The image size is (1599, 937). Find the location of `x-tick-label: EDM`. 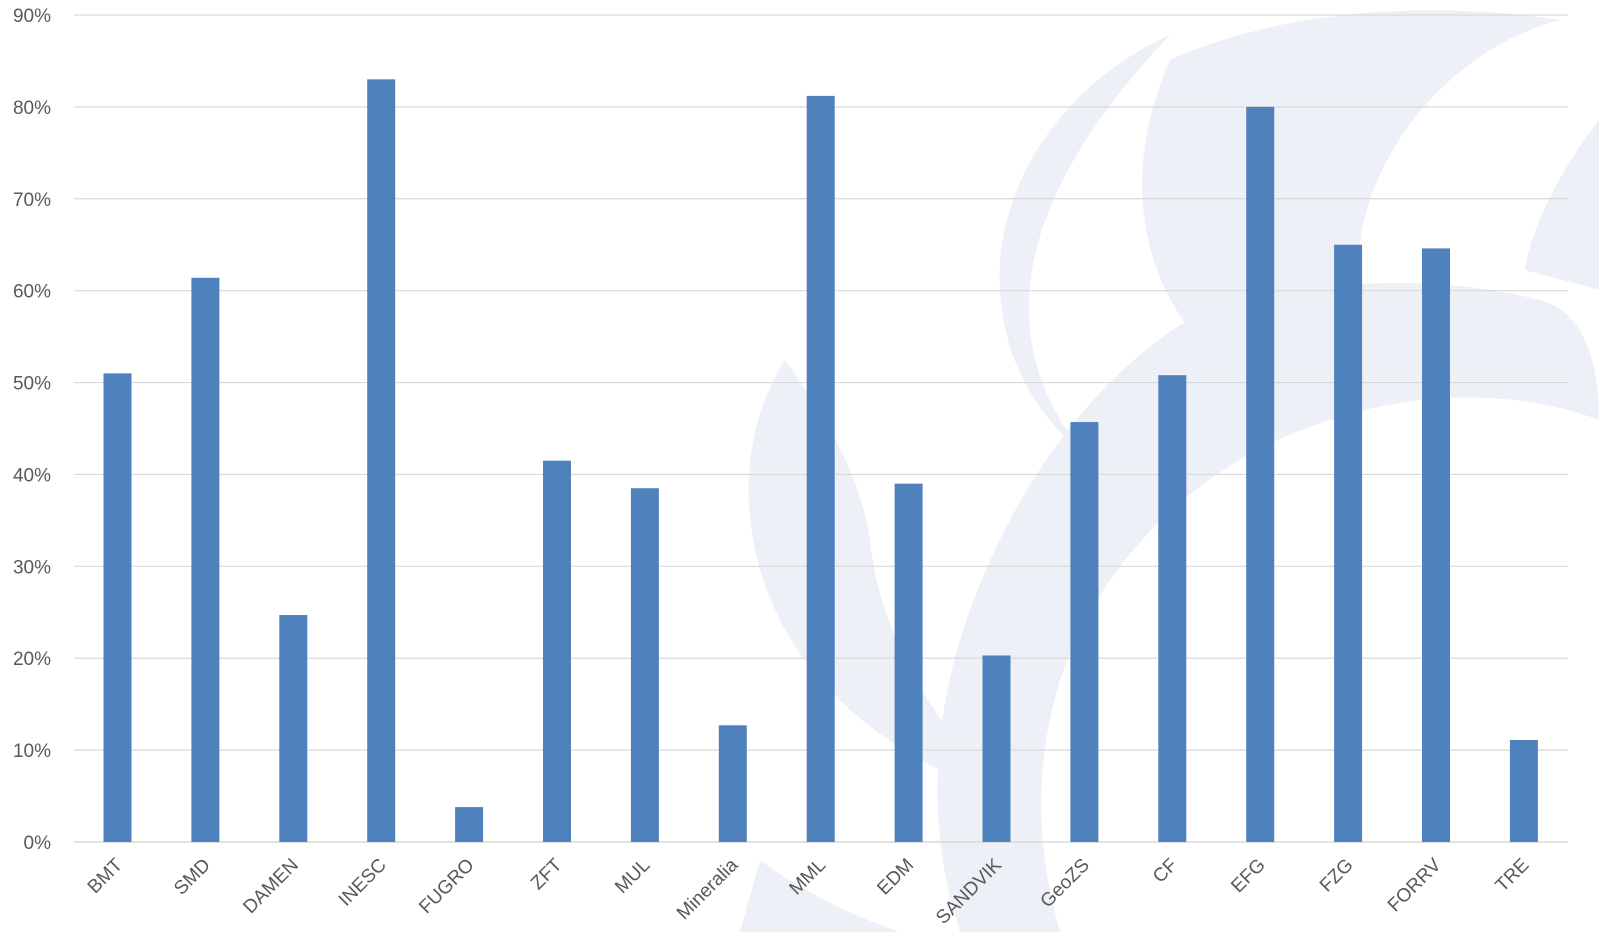

x-tick-label: EDM is located at coordinates (895, 877).